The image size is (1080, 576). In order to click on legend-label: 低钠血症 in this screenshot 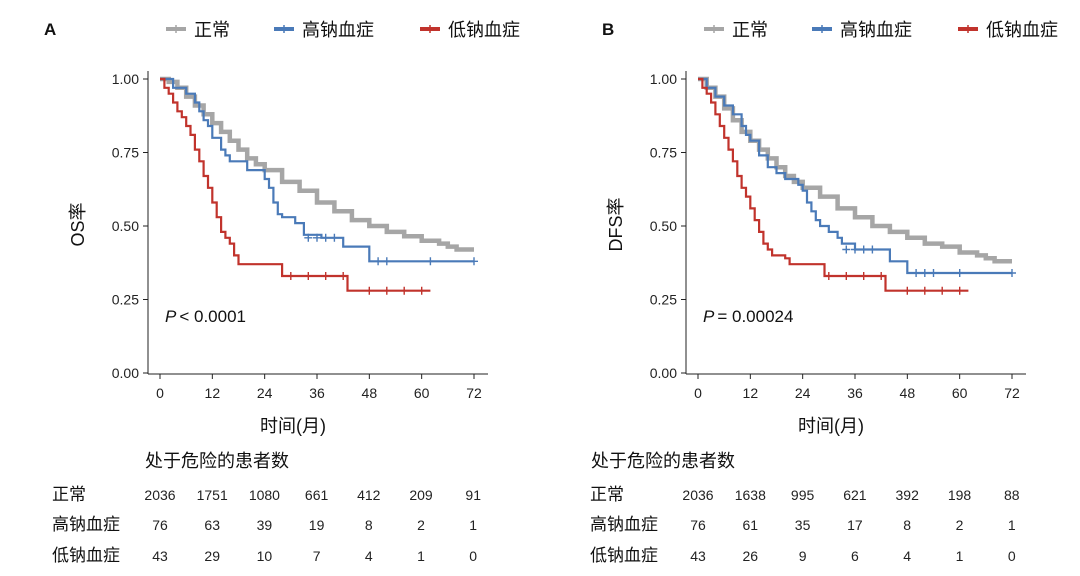, I will do `click(1022, 30)`.